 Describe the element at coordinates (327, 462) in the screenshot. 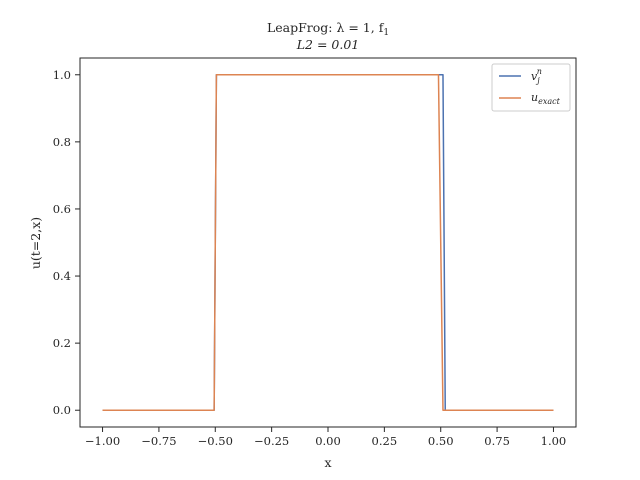

I see `x-axis-label: x` at that location.